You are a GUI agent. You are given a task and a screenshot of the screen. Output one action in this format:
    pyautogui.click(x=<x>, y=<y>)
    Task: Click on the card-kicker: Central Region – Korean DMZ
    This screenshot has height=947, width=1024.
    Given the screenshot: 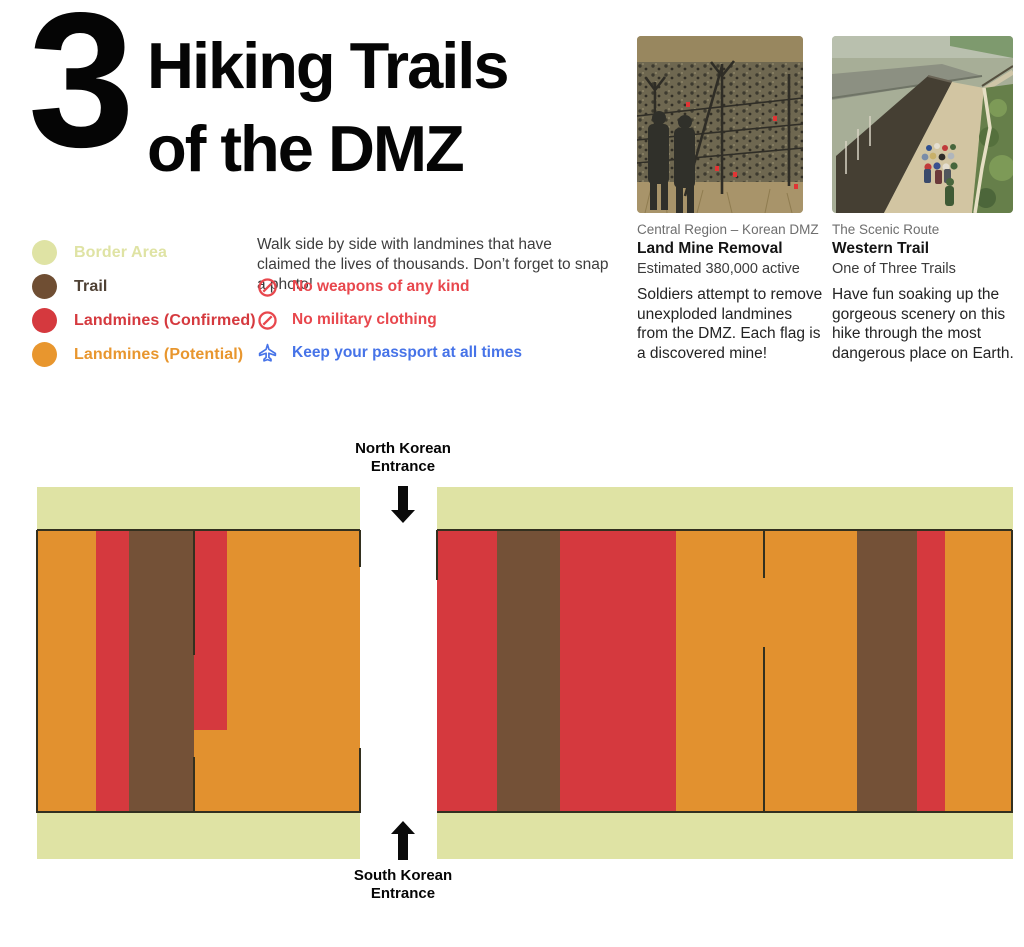 What is the action you would take?
    pyautogui.click(x=728, y=229)
    